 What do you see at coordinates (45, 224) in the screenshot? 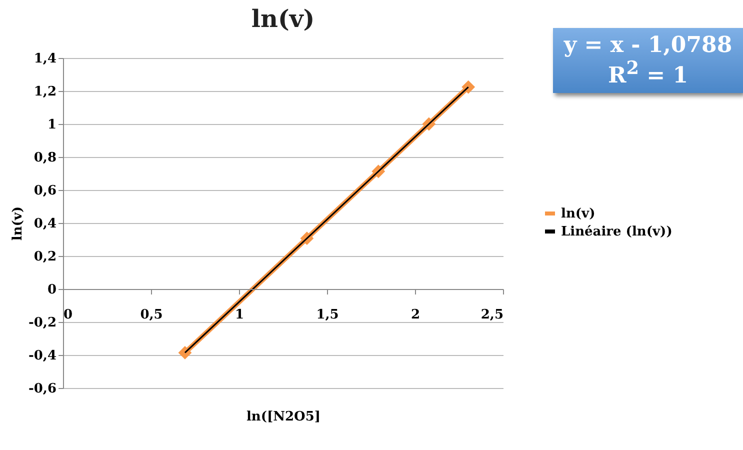
I see `y-tick-label: 0,4` at bounding box center [45, 224].